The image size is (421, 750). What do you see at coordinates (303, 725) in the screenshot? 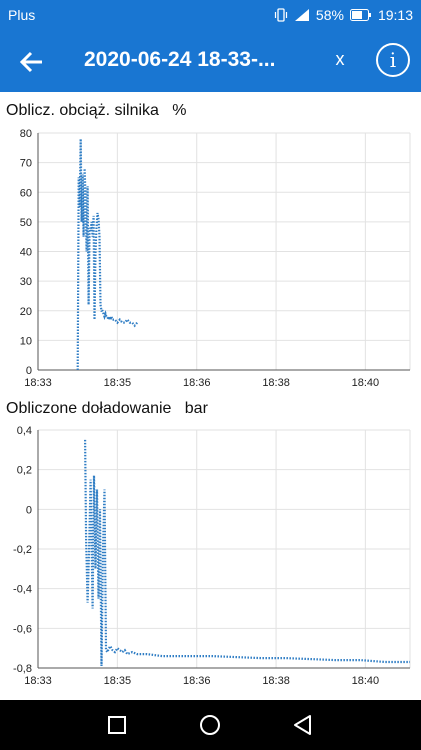
I see `back-button-icon` at bounding box center [303, 725].